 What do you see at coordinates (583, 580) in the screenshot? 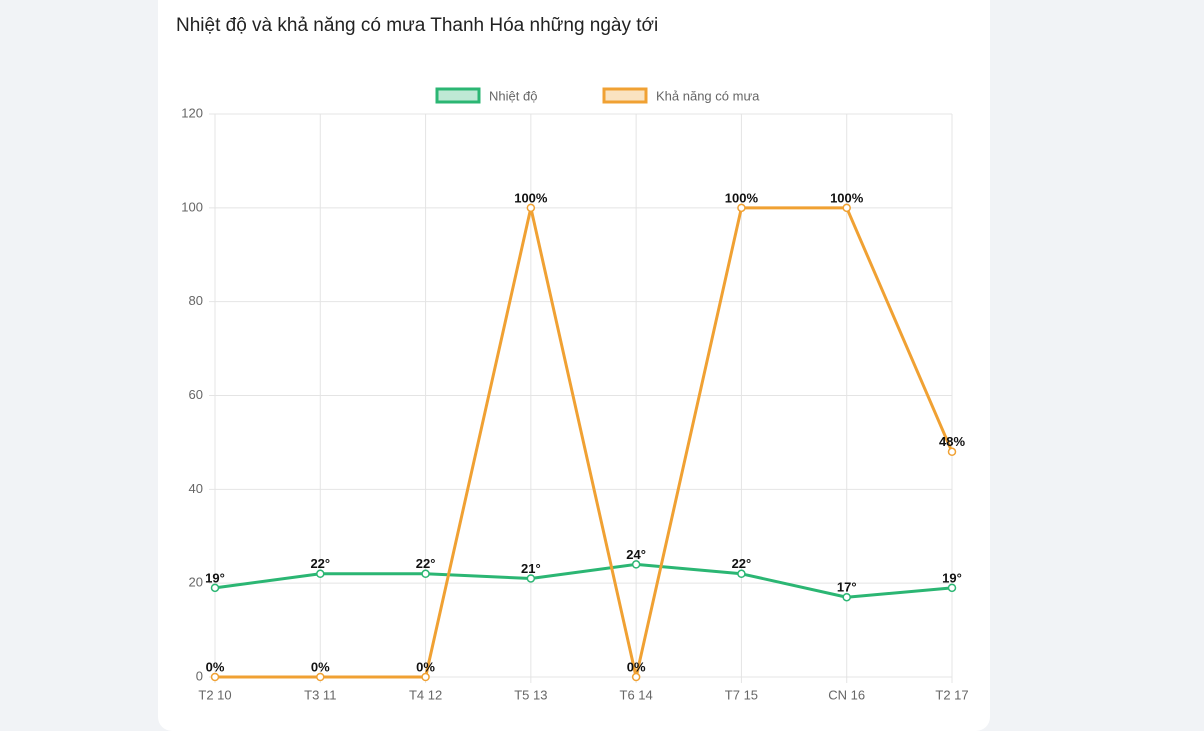
I see `series-line` at bounding box center [583, 580].